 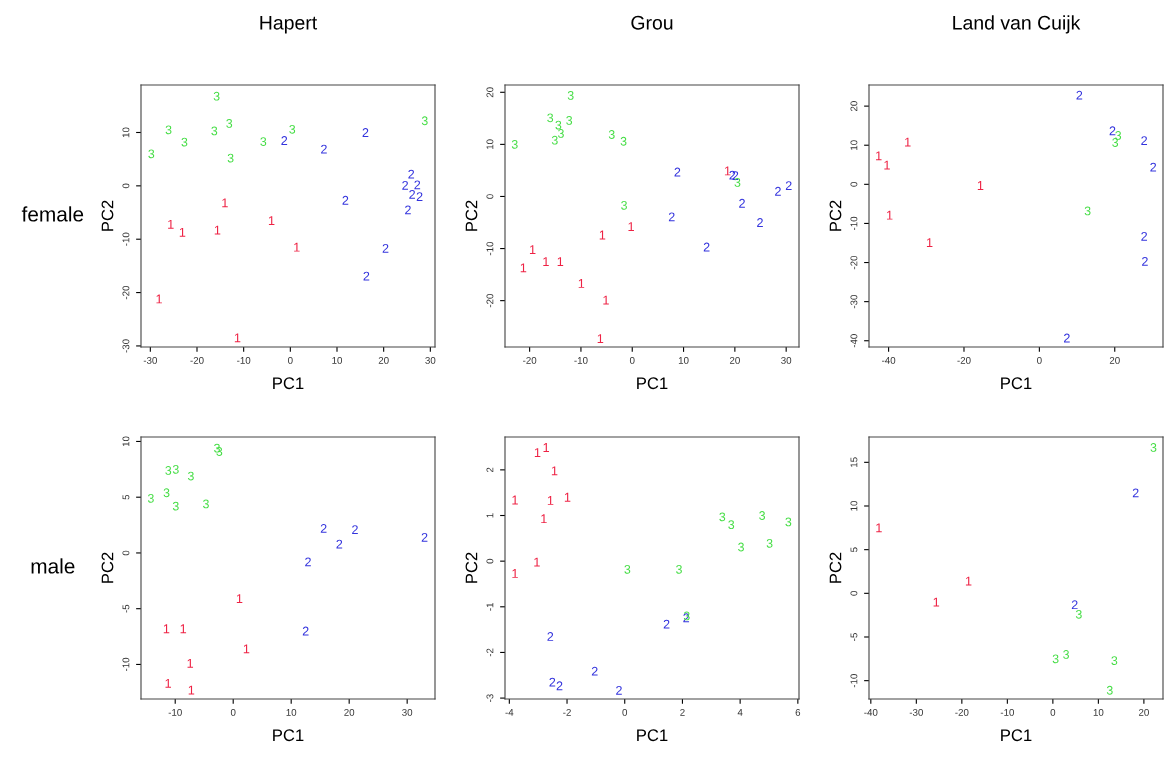 I want to click on x-tick-label: -4, so click(x=509, y=712).